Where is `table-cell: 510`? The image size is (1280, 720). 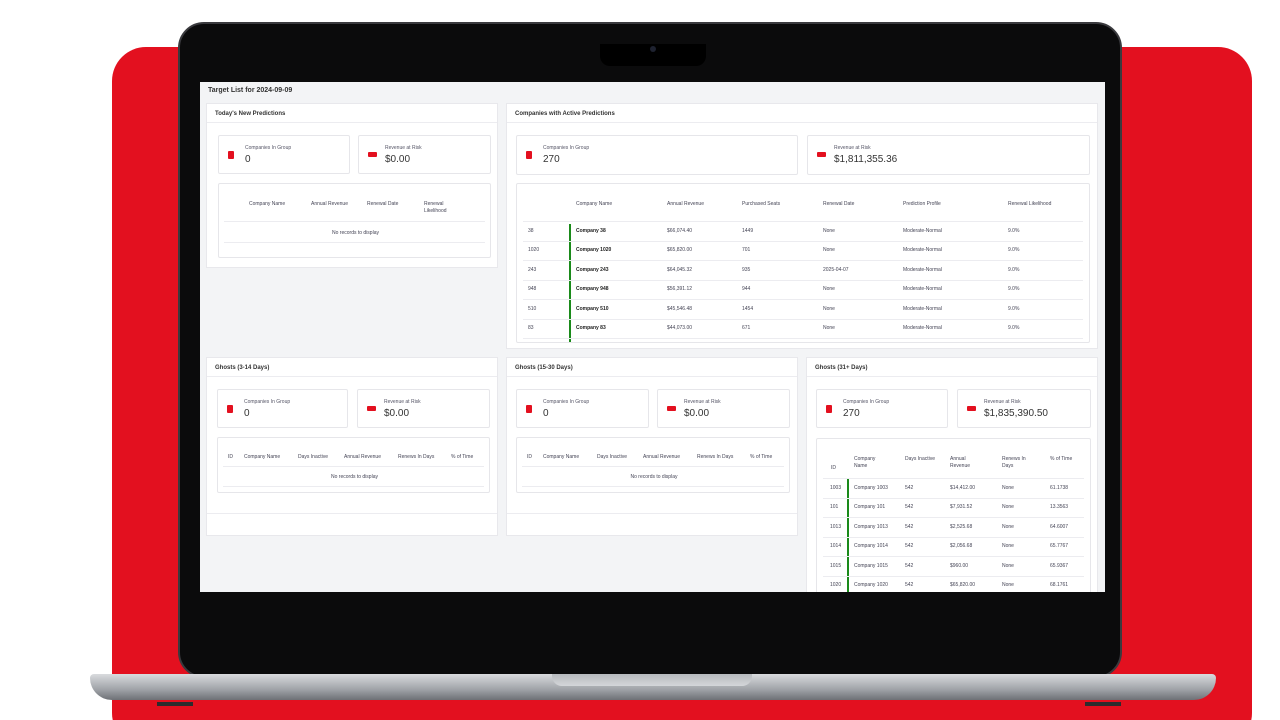
table-cell: 510 is located at coordinates (532, 308).